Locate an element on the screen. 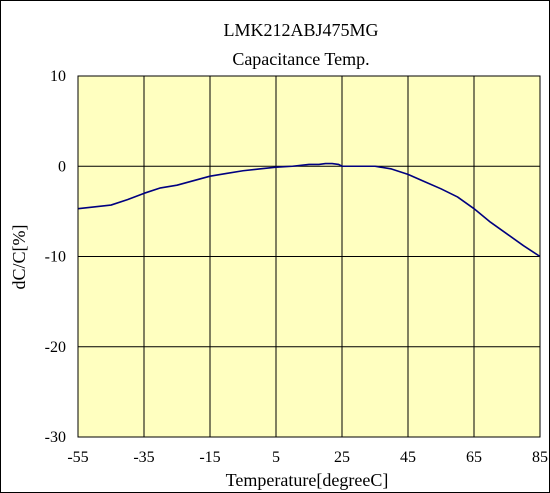  x-tick-label: -55 is located at coordinates (77, 457).